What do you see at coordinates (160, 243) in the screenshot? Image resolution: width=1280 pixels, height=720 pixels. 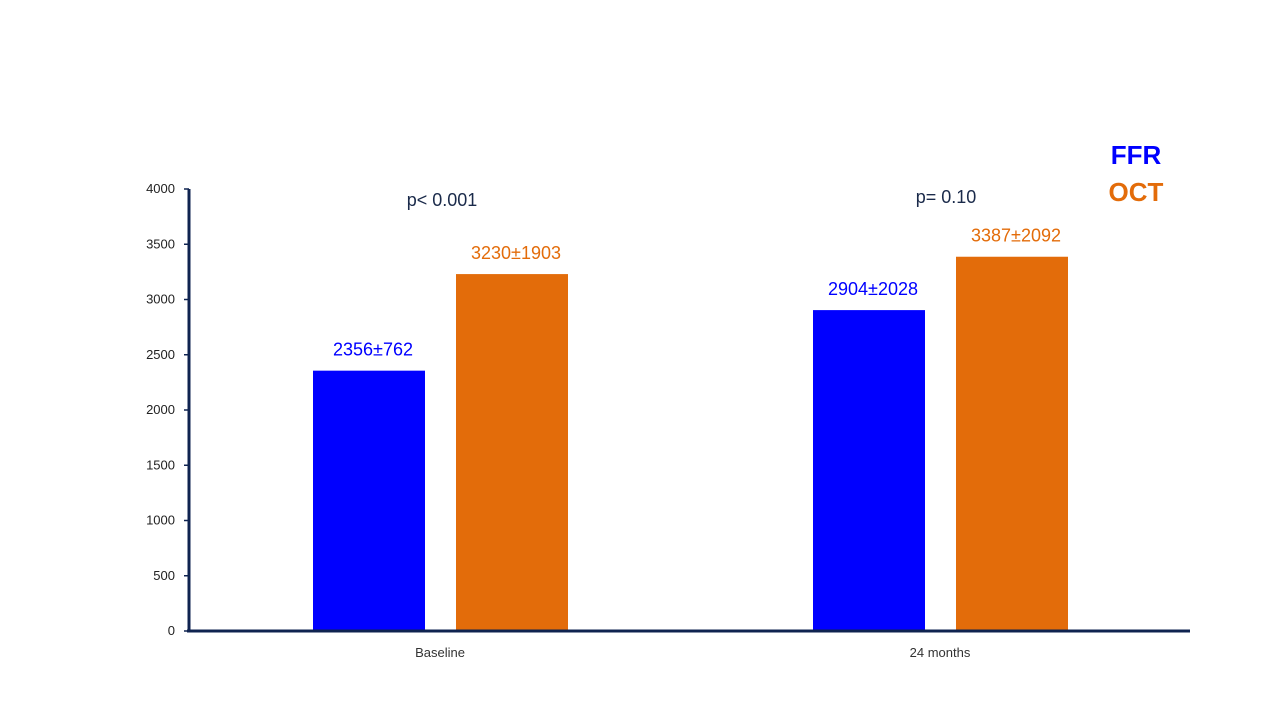 I see `y-tick-label: 3500` at bounding box center [160, 243].